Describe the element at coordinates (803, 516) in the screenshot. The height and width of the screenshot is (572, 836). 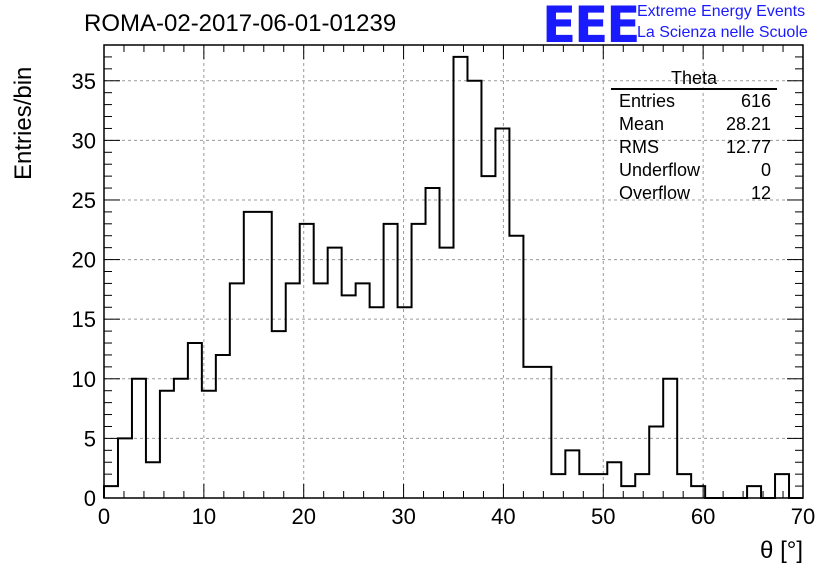
I see `x-tick-label: 70` at that location.